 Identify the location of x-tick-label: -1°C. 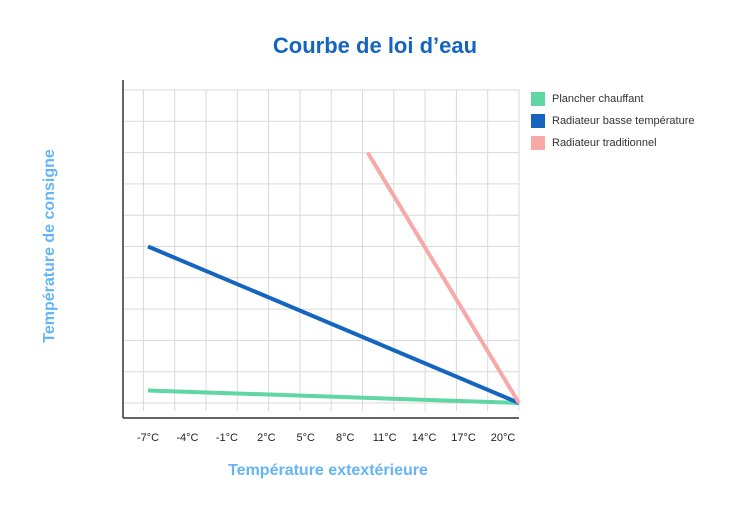
(227, 438).